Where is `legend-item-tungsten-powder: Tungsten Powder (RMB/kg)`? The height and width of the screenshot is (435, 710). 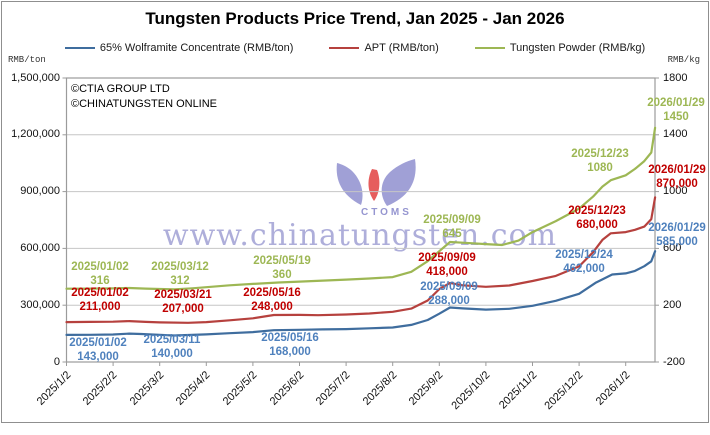 legend-item-tungsten-powder: Tungsten Powder (RMB/kg) is located at coordinates (560, 48).